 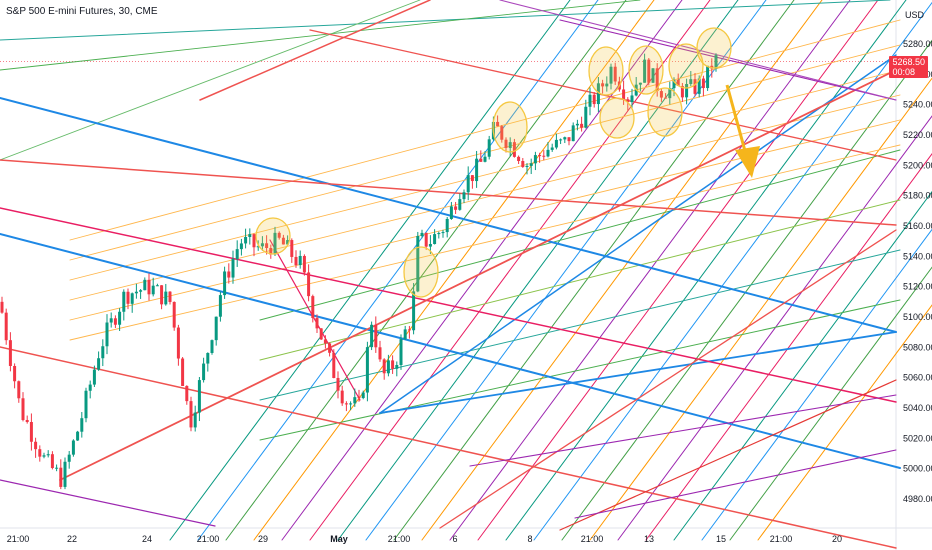 What do you see at coordinates (917, 438) in the screenshot?
I see `price-tick-label: 5020.00` at bounding box center [917, 438].